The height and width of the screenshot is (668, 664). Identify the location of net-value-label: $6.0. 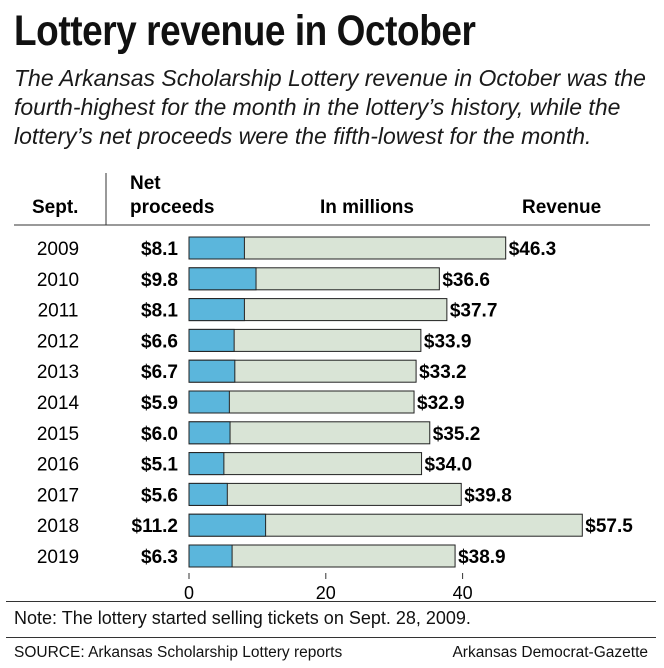
(159, 434).